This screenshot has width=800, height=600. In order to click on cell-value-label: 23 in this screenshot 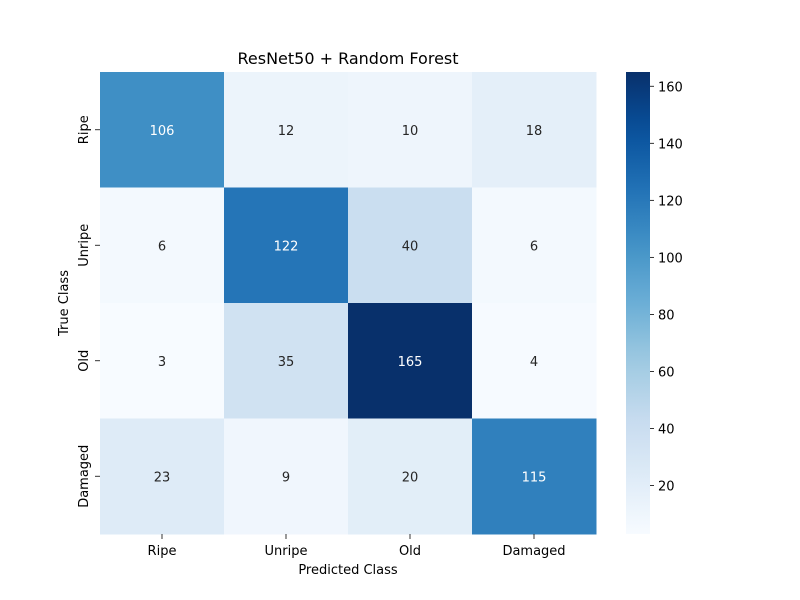, I will do `click(162, 477)`.